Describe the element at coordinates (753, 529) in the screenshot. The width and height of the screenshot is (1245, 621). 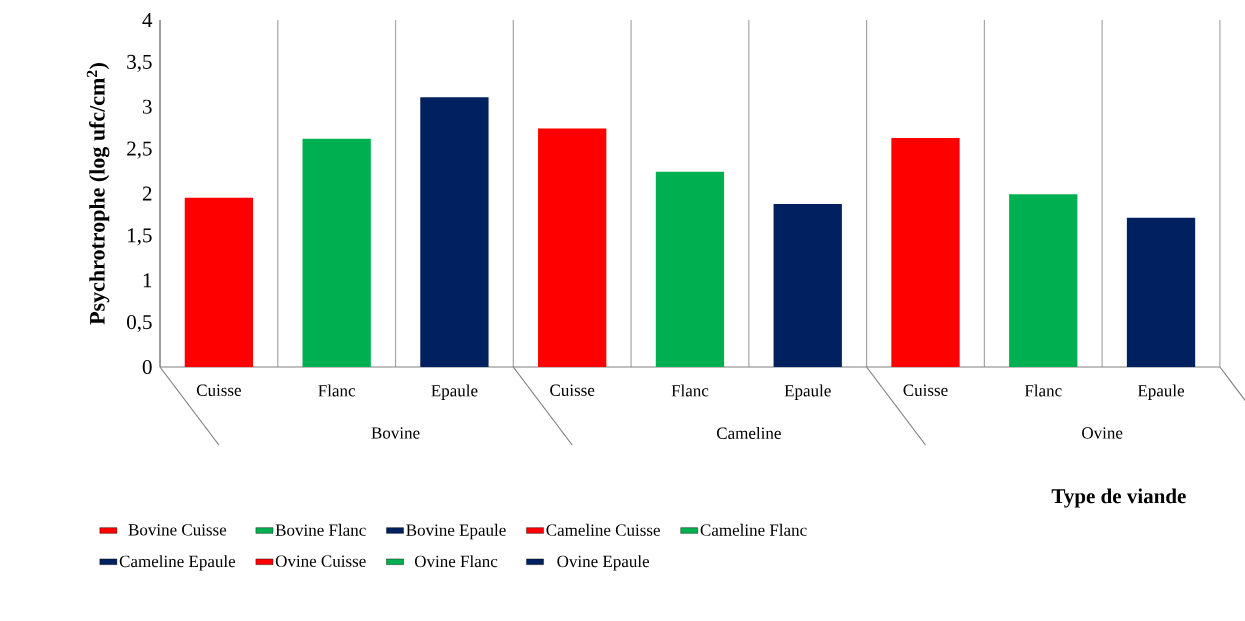
I see `legend-label: Cameline Flanc` at that location.